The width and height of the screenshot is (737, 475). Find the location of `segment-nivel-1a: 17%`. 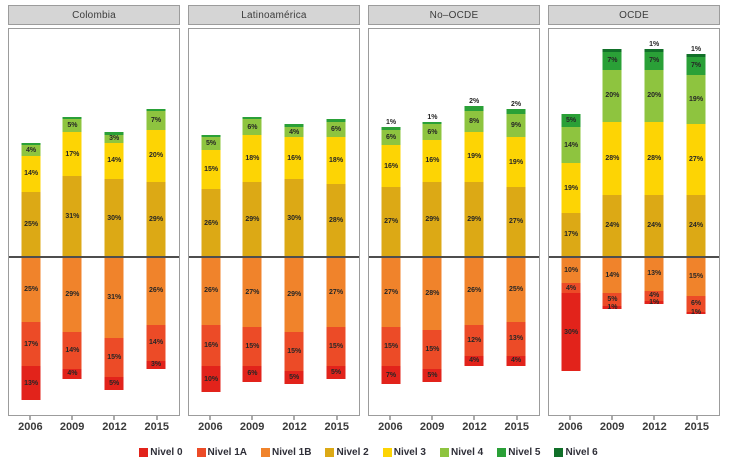

segment-nivel-1a: 17% is located at coordinates (31, 344).